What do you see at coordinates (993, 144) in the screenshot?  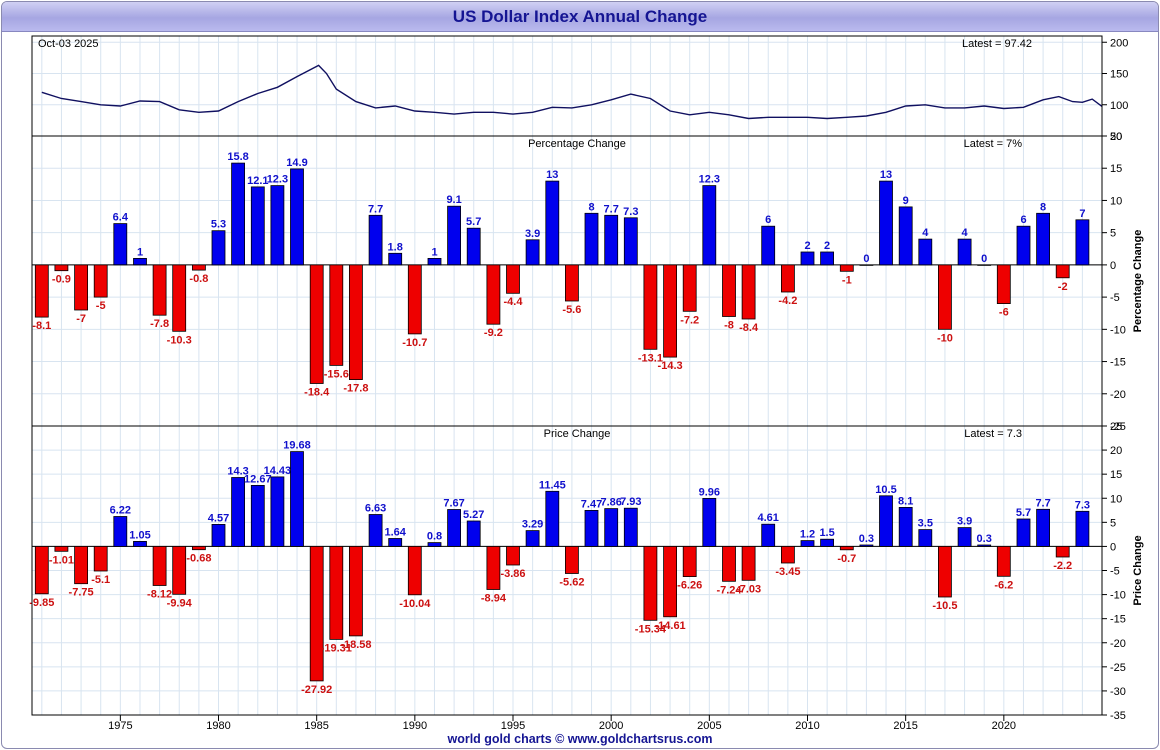 I see `latest-label-percentage: Latest = 7%` at bounding box center [993, 144].